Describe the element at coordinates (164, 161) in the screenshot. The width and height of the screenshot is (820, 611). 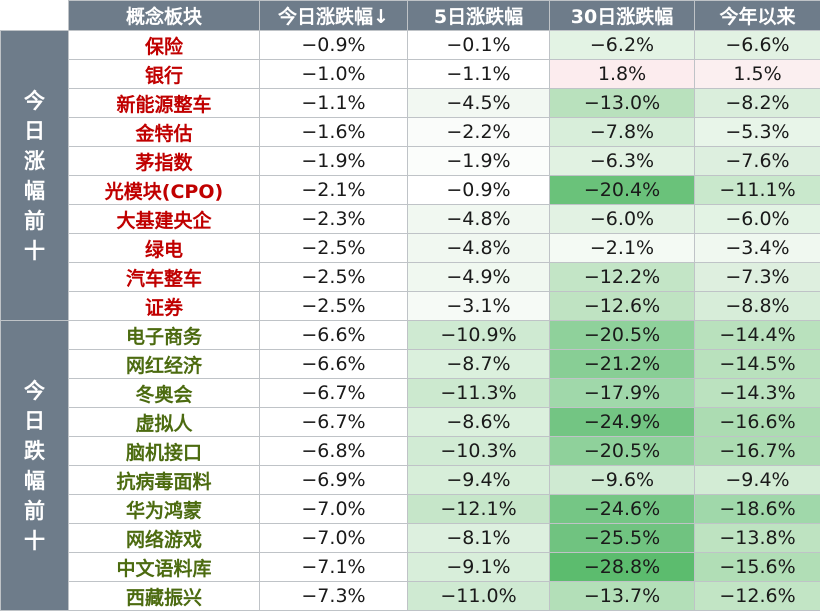
I see `sector-name-cell: 茅指数` at that location.